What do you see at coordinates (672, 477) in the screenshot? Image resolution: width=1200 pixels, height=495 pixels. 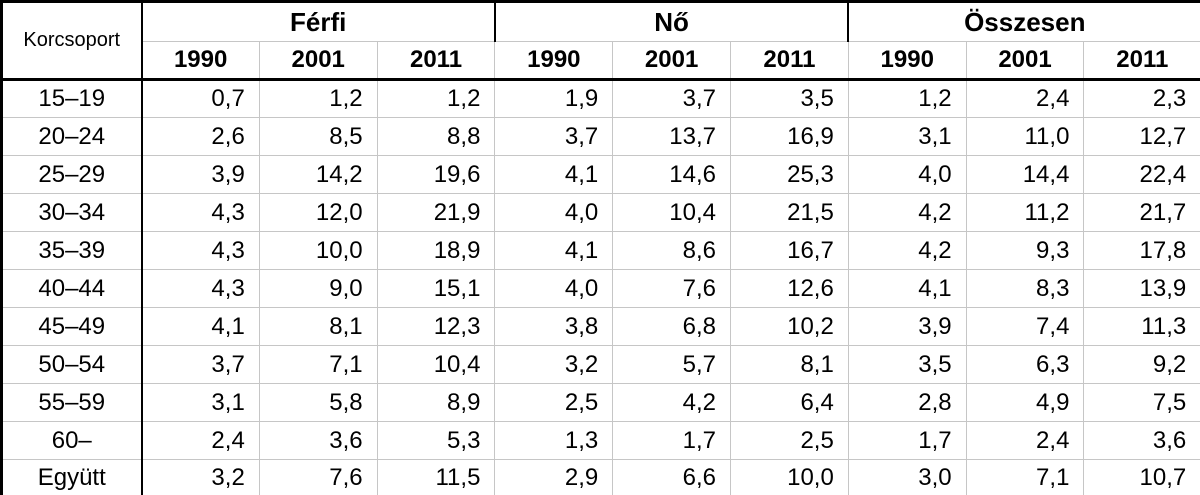 I see `value-cell: 6,6` at bounding box center [672, 477].